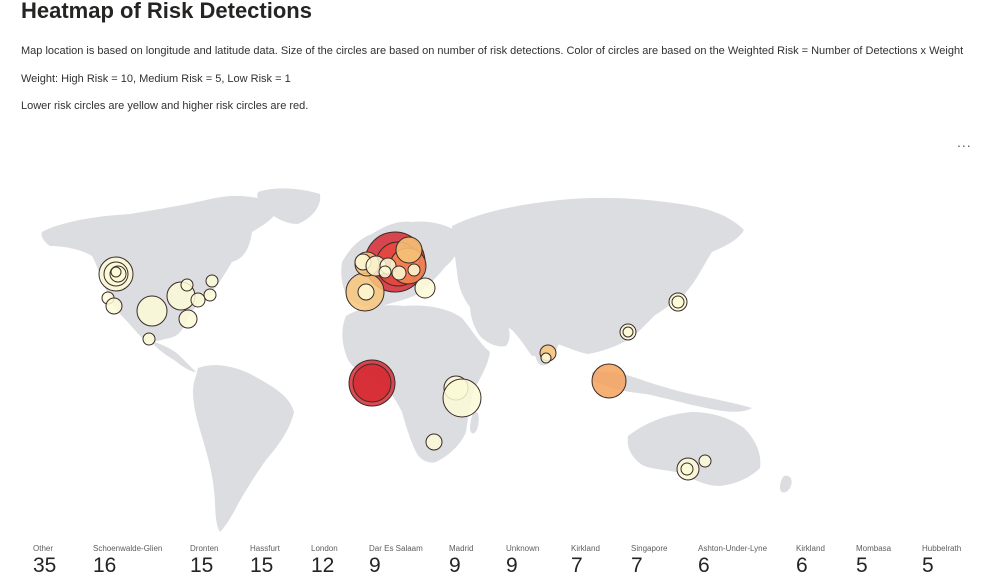 The image size is (999, 578). Describe the element at coordinates (649, 548) in the screenshot. I see `location-name: Singapore` at that location.